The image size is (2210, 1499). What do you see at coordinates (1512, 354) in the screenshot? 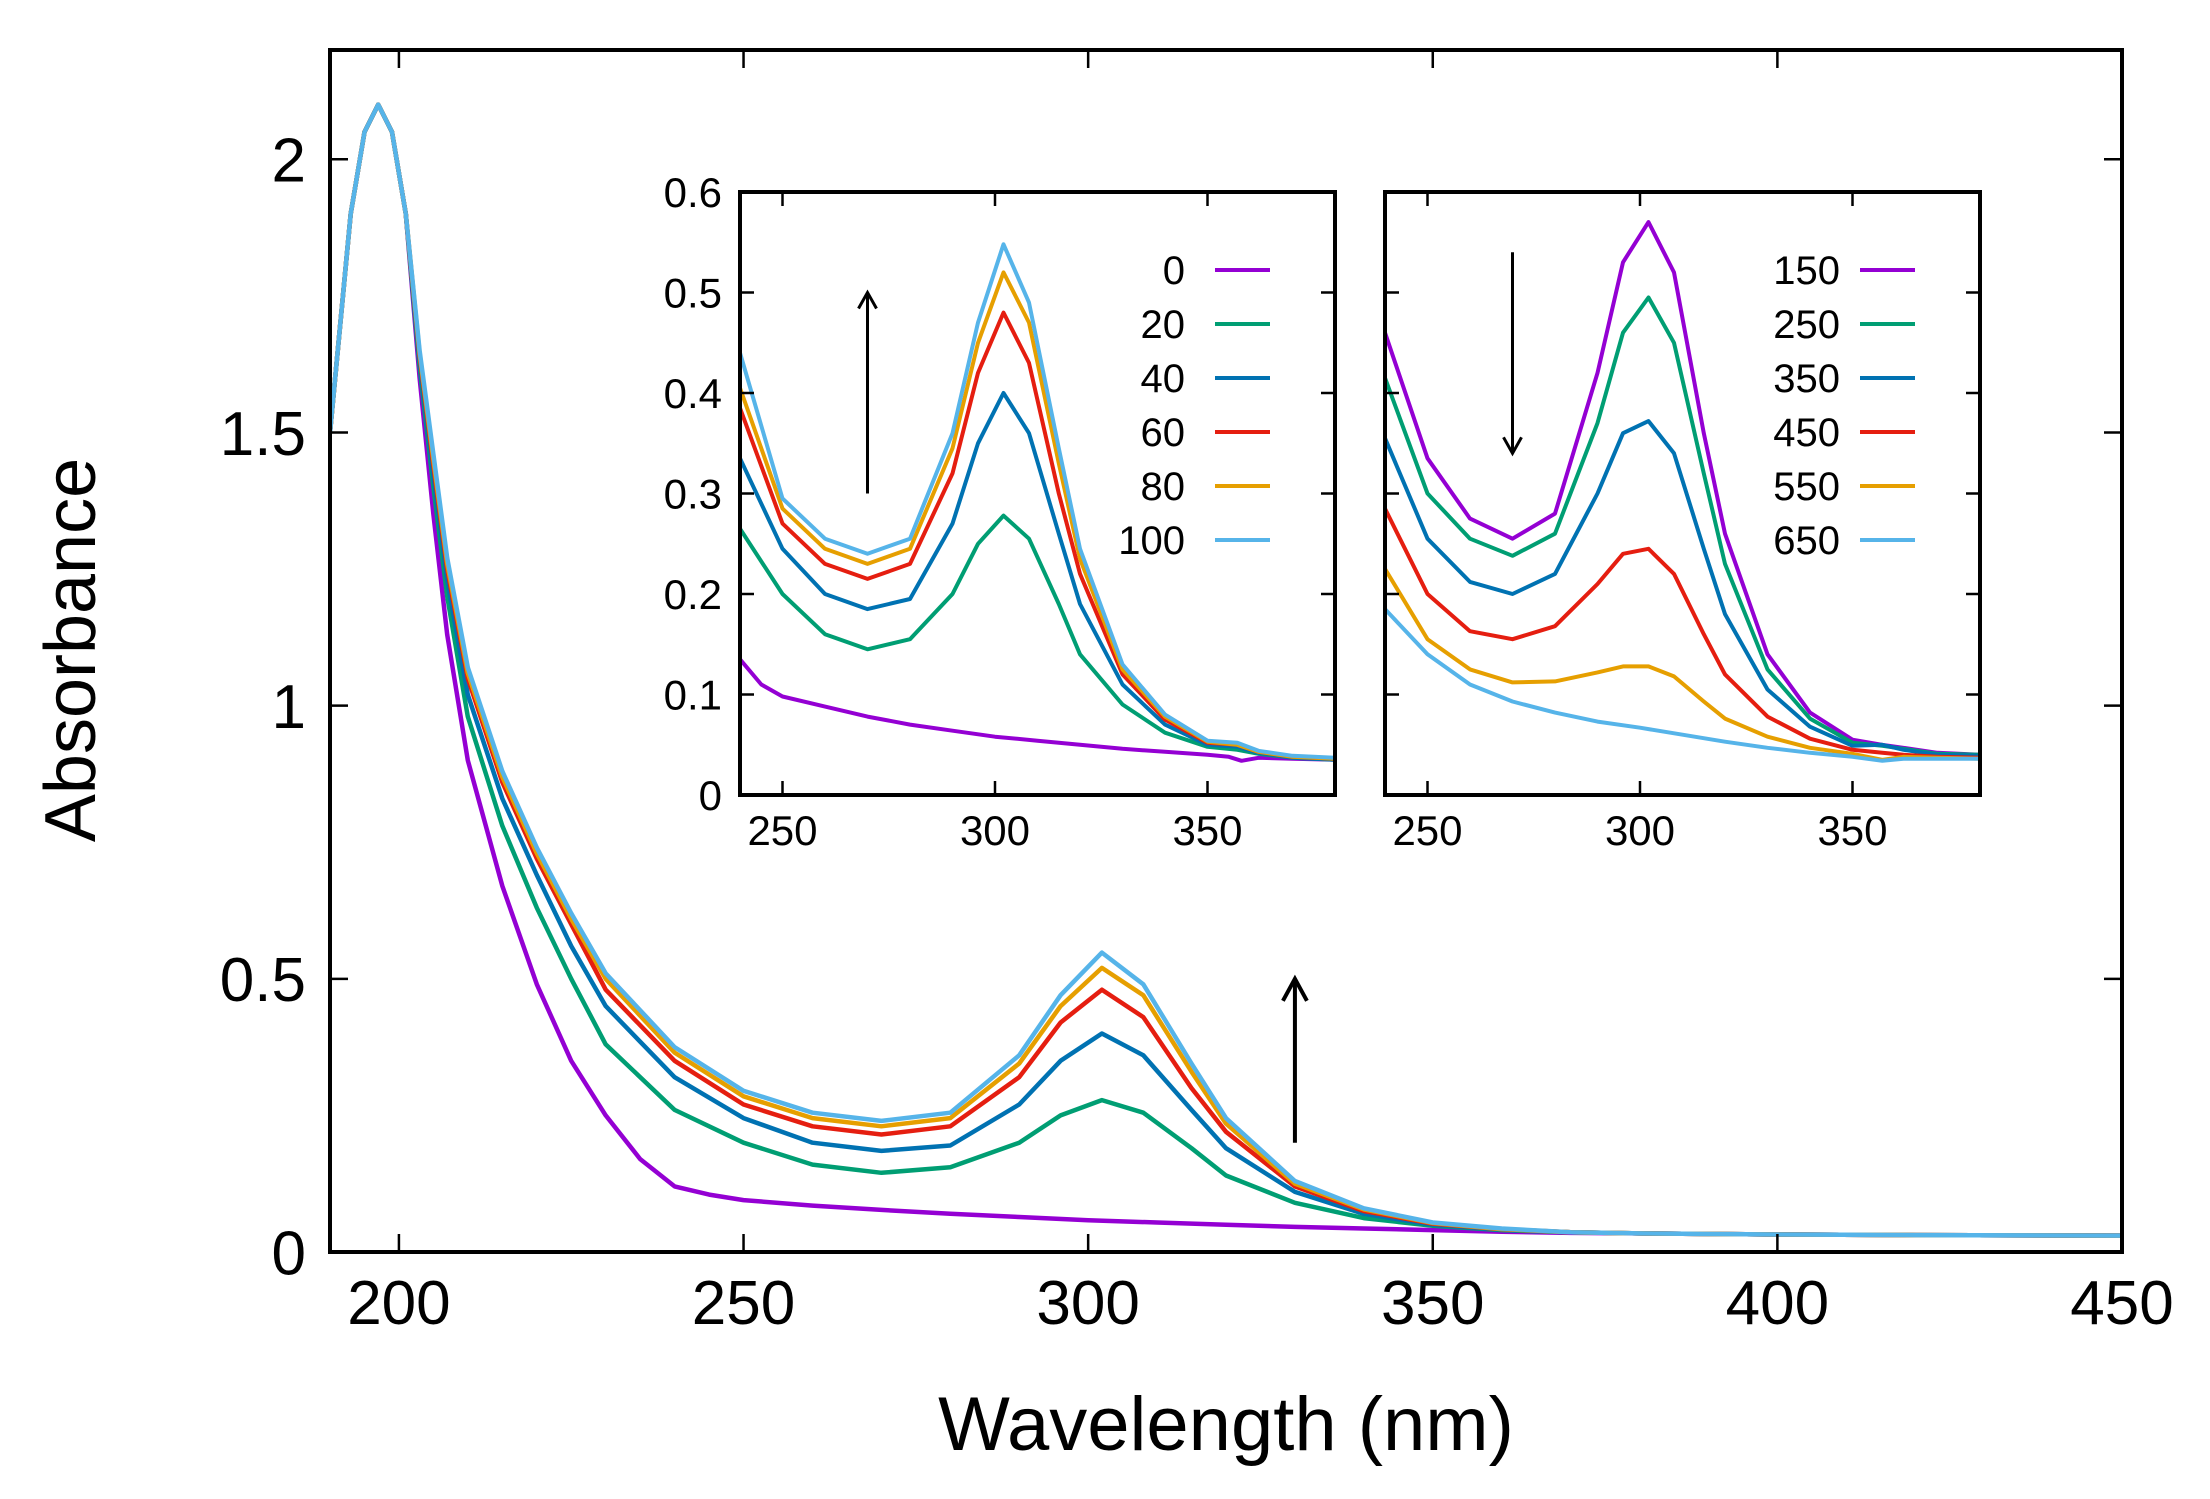
I see `inset-right-decrease-arrow` at bounding box center [1512, 354].